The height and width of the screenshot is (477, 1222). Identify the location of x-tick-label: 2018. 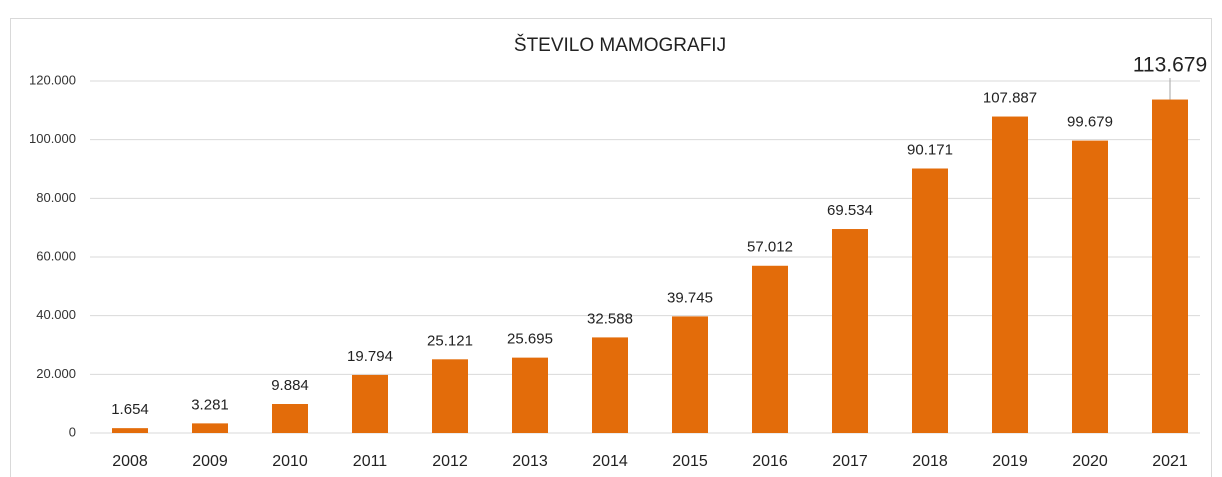
(930, 461).